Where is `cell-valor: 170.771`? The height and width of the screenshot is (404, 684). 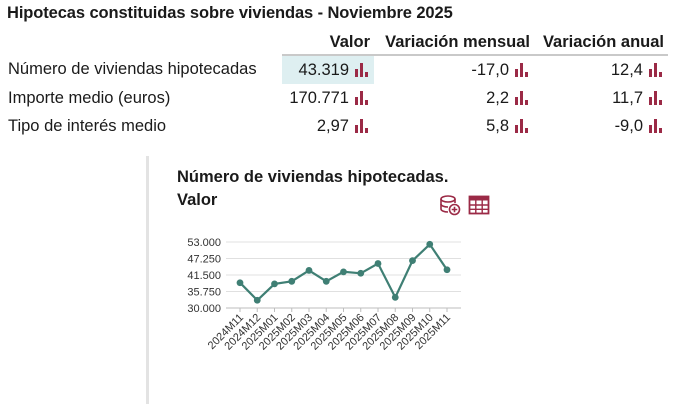 cell-valor: 170.771 is located at coordinates (328, 98).